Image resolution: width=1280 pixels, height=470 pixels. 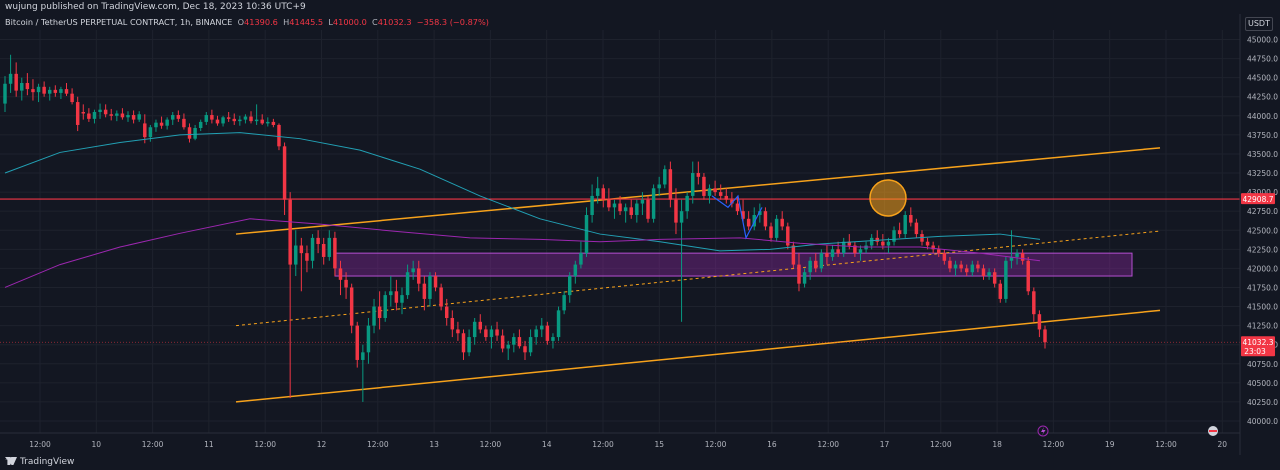 I want to click on y-tick-label: 41500.0, so click(x=1262, y=307).